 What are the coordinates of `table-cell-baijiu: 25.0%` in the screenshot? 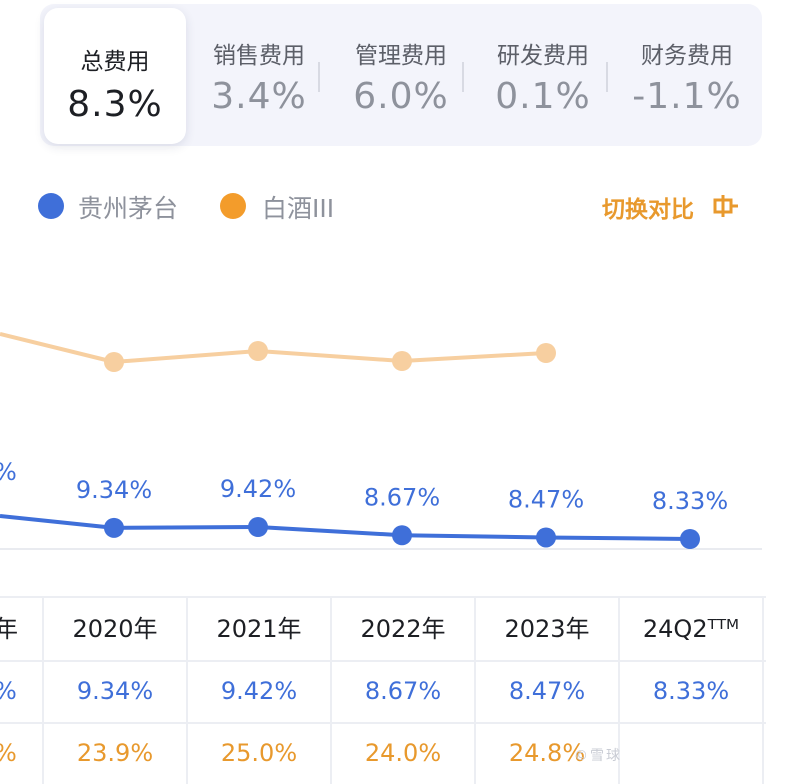 It's located at (259, 753).